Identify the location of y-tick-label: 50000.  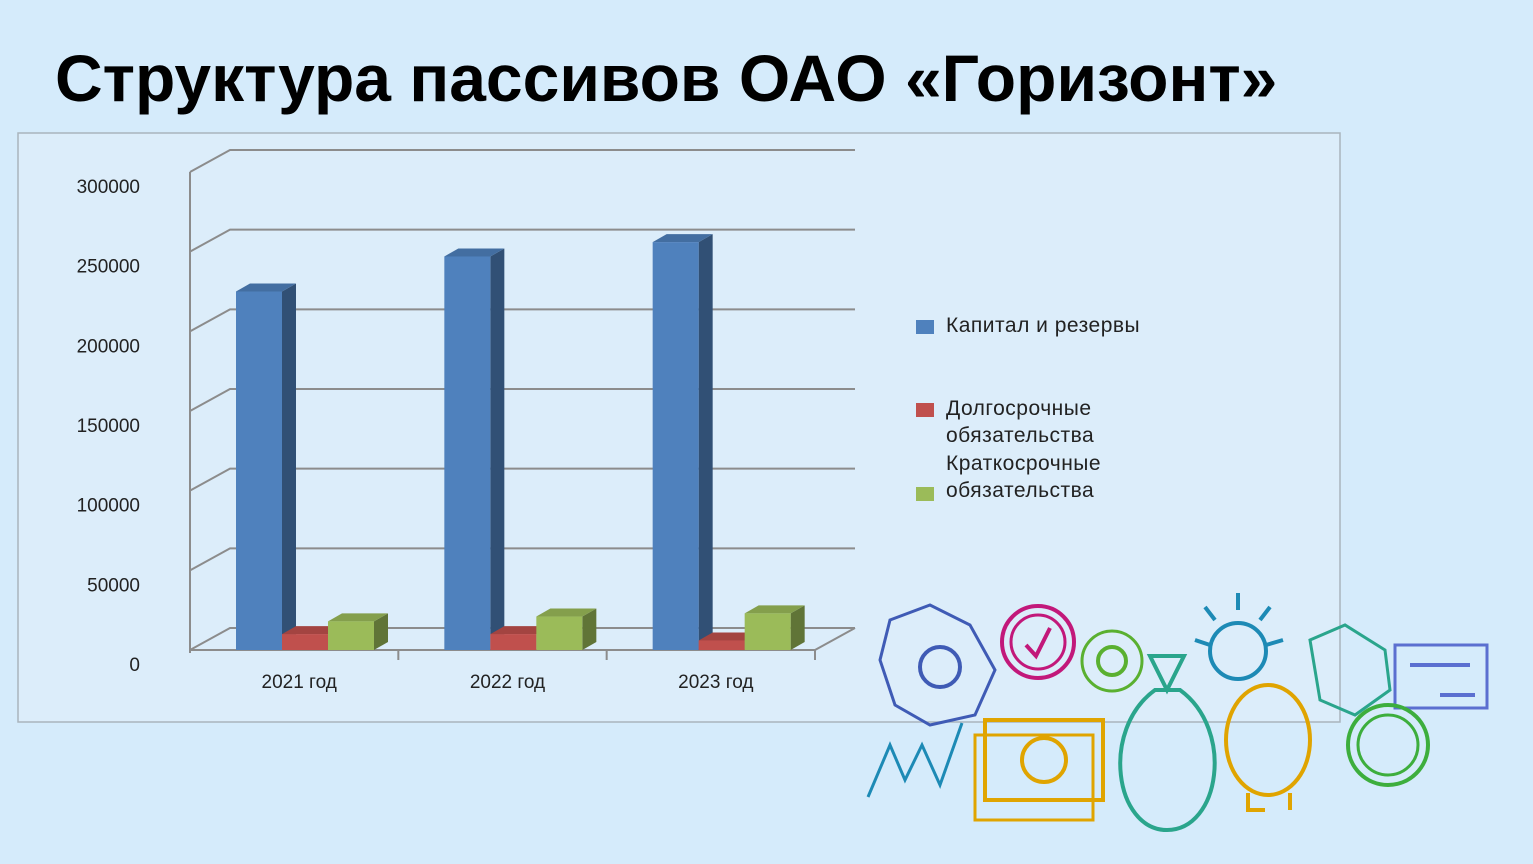
(113, 585).